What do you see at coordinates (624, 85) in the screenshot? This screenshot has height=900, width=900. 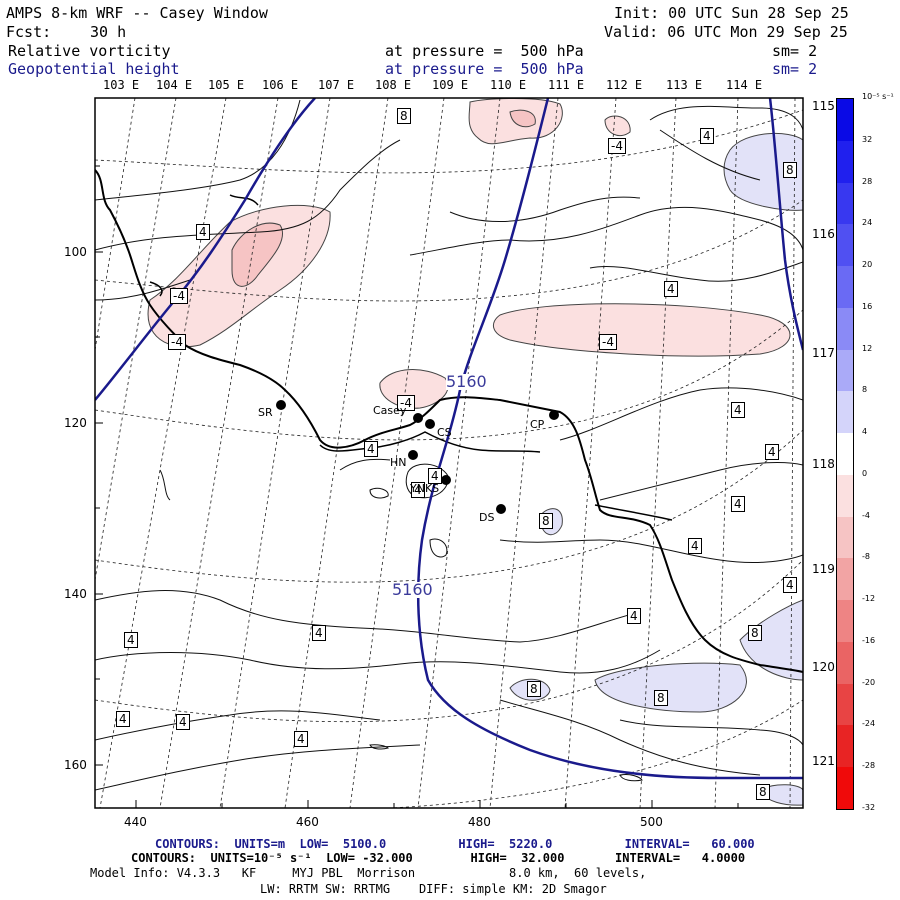 I see `lon-label-top: 112 E` at bounding box center [624, 85].